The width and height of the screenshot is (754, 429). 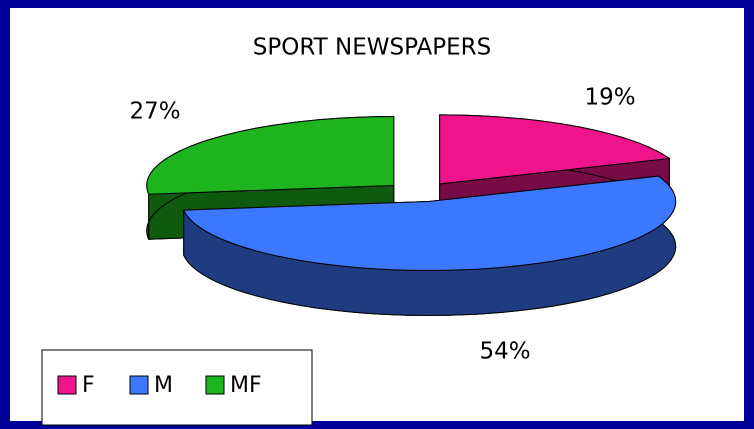 I want to click on value-label: 19%, so click(x=609, y=98).